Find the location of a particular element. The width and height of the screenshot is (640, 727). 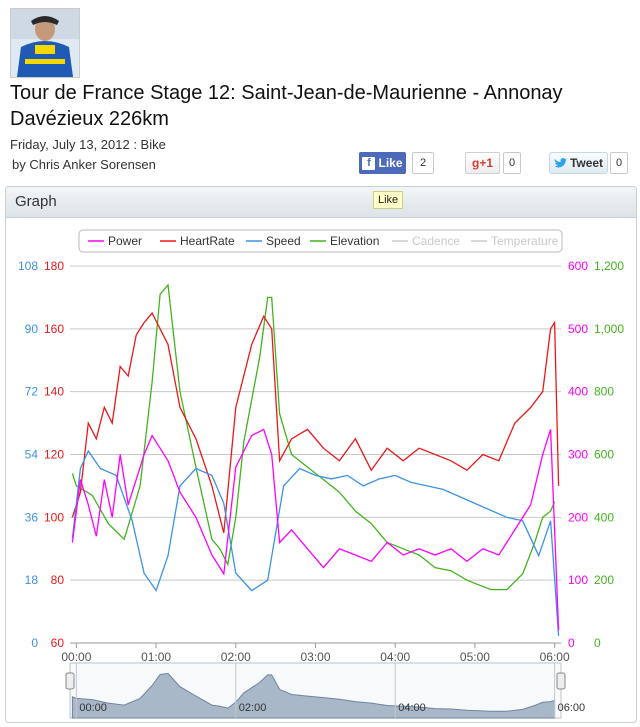

power-axis-tick: 600 is located at coordinates (578, 266).